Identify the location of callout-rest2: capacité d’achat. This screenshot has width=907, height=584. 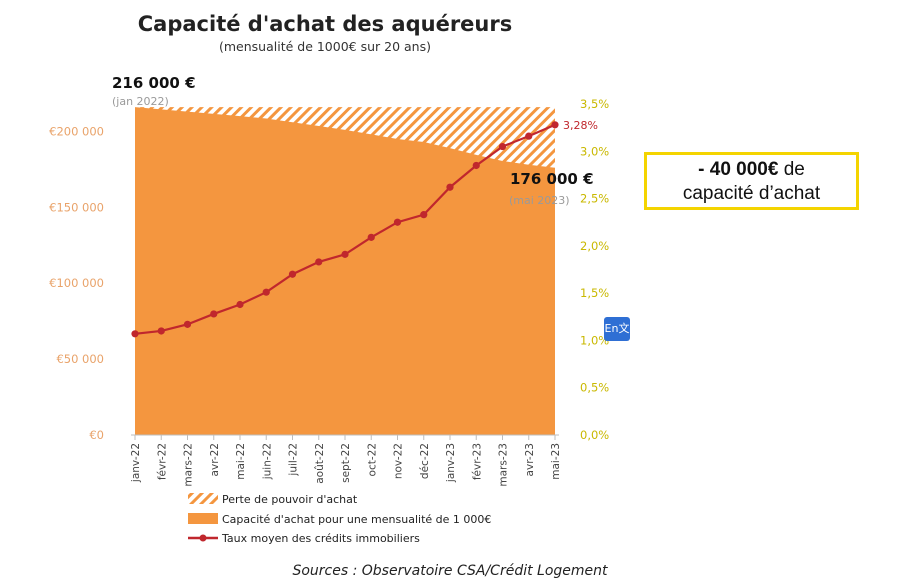
(751, 193).